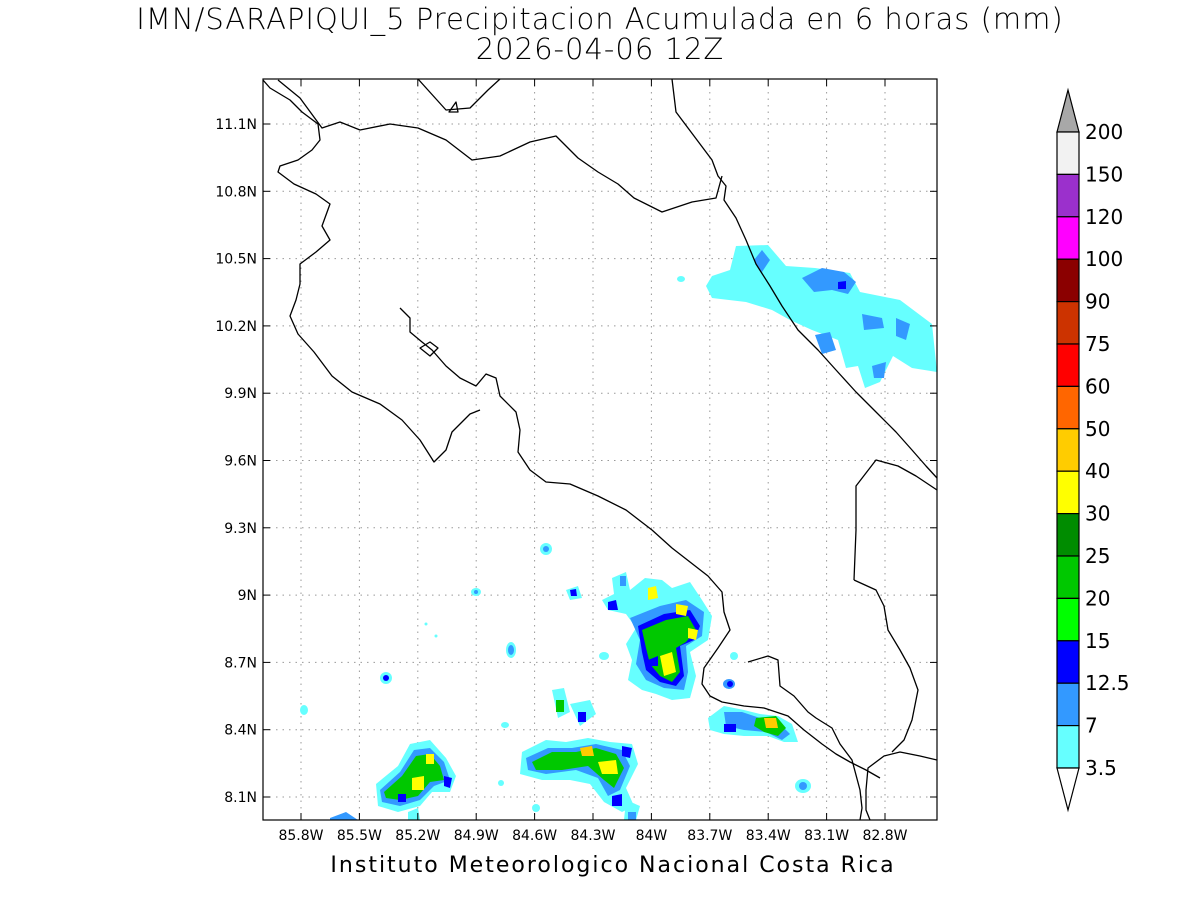  I want to click on colorbar-label: 90, so click(1097, 302).